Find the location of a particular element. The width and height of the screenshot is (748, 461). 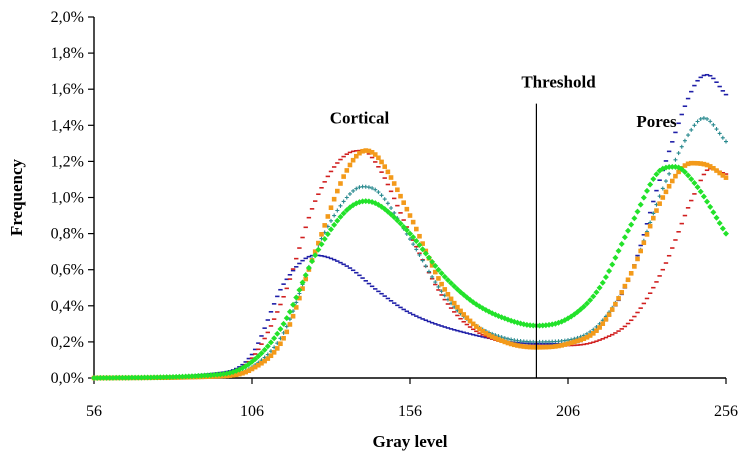

x-axis-ticks: 56 106 156 206 256 is located at coordinates (412, 399).